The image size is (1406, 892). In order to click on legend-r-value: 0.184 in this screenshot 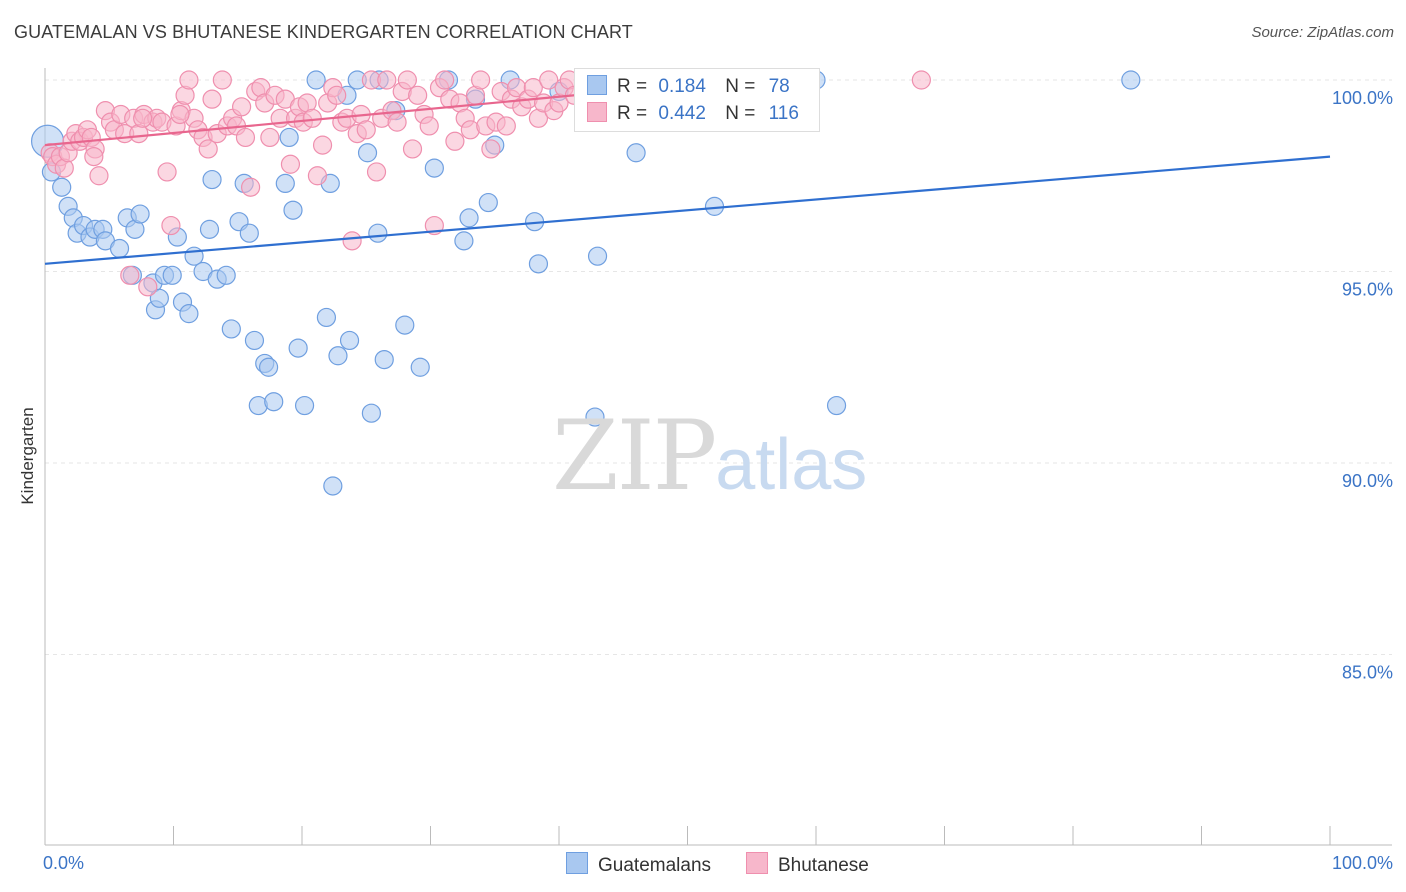, I will do `click(682, 86)`.